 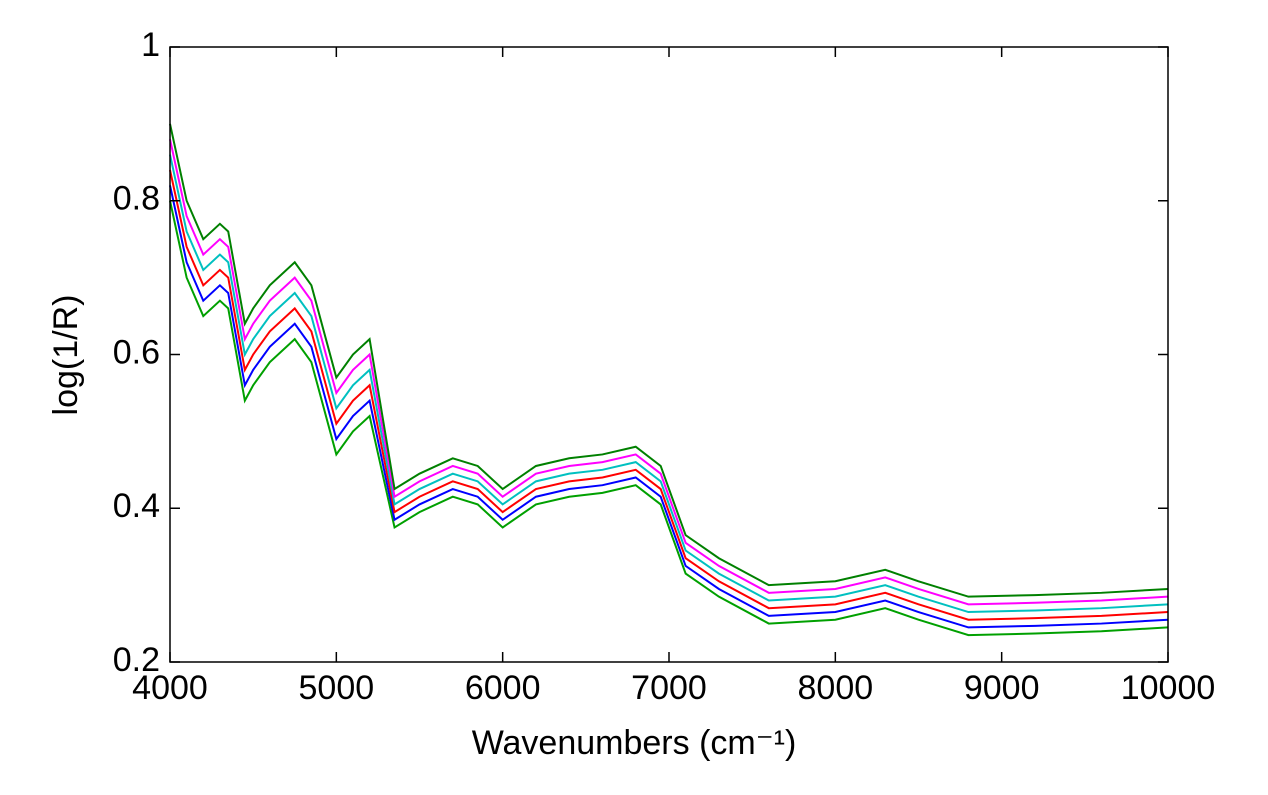 I want to click on y-tick-label: 0.6, so click(x=136, y=352).